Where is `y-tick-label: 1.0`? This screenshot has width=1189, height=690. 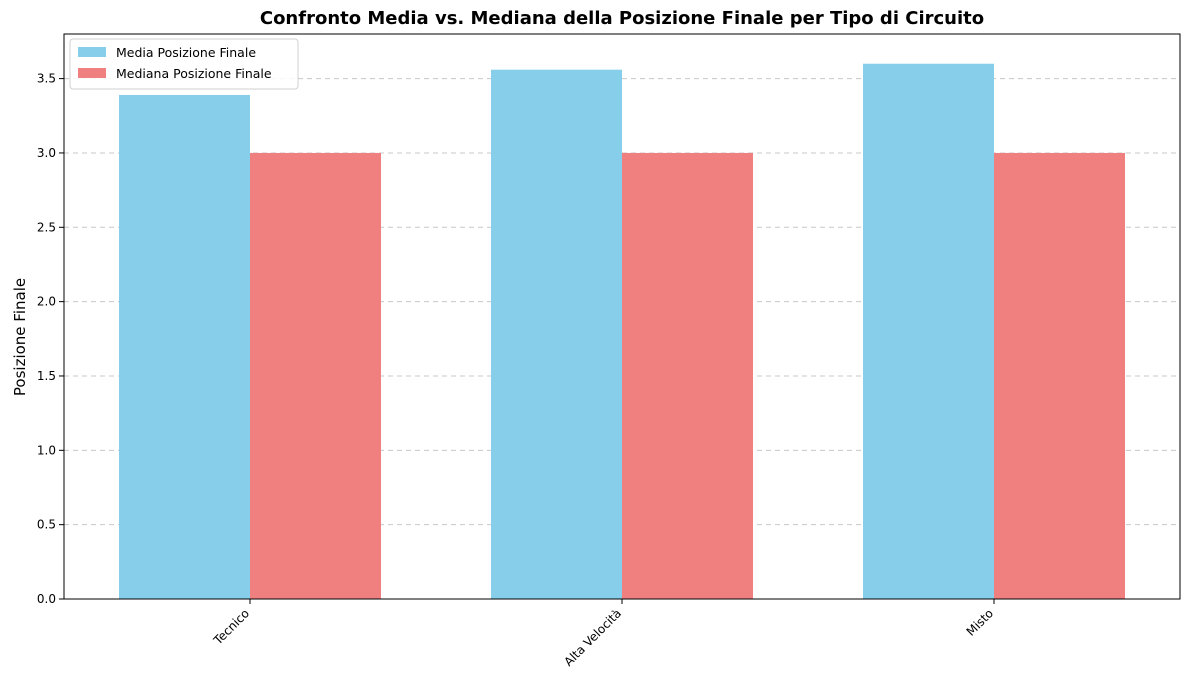
y-tick-label: 1.0 is located at coordinates (46, 450).